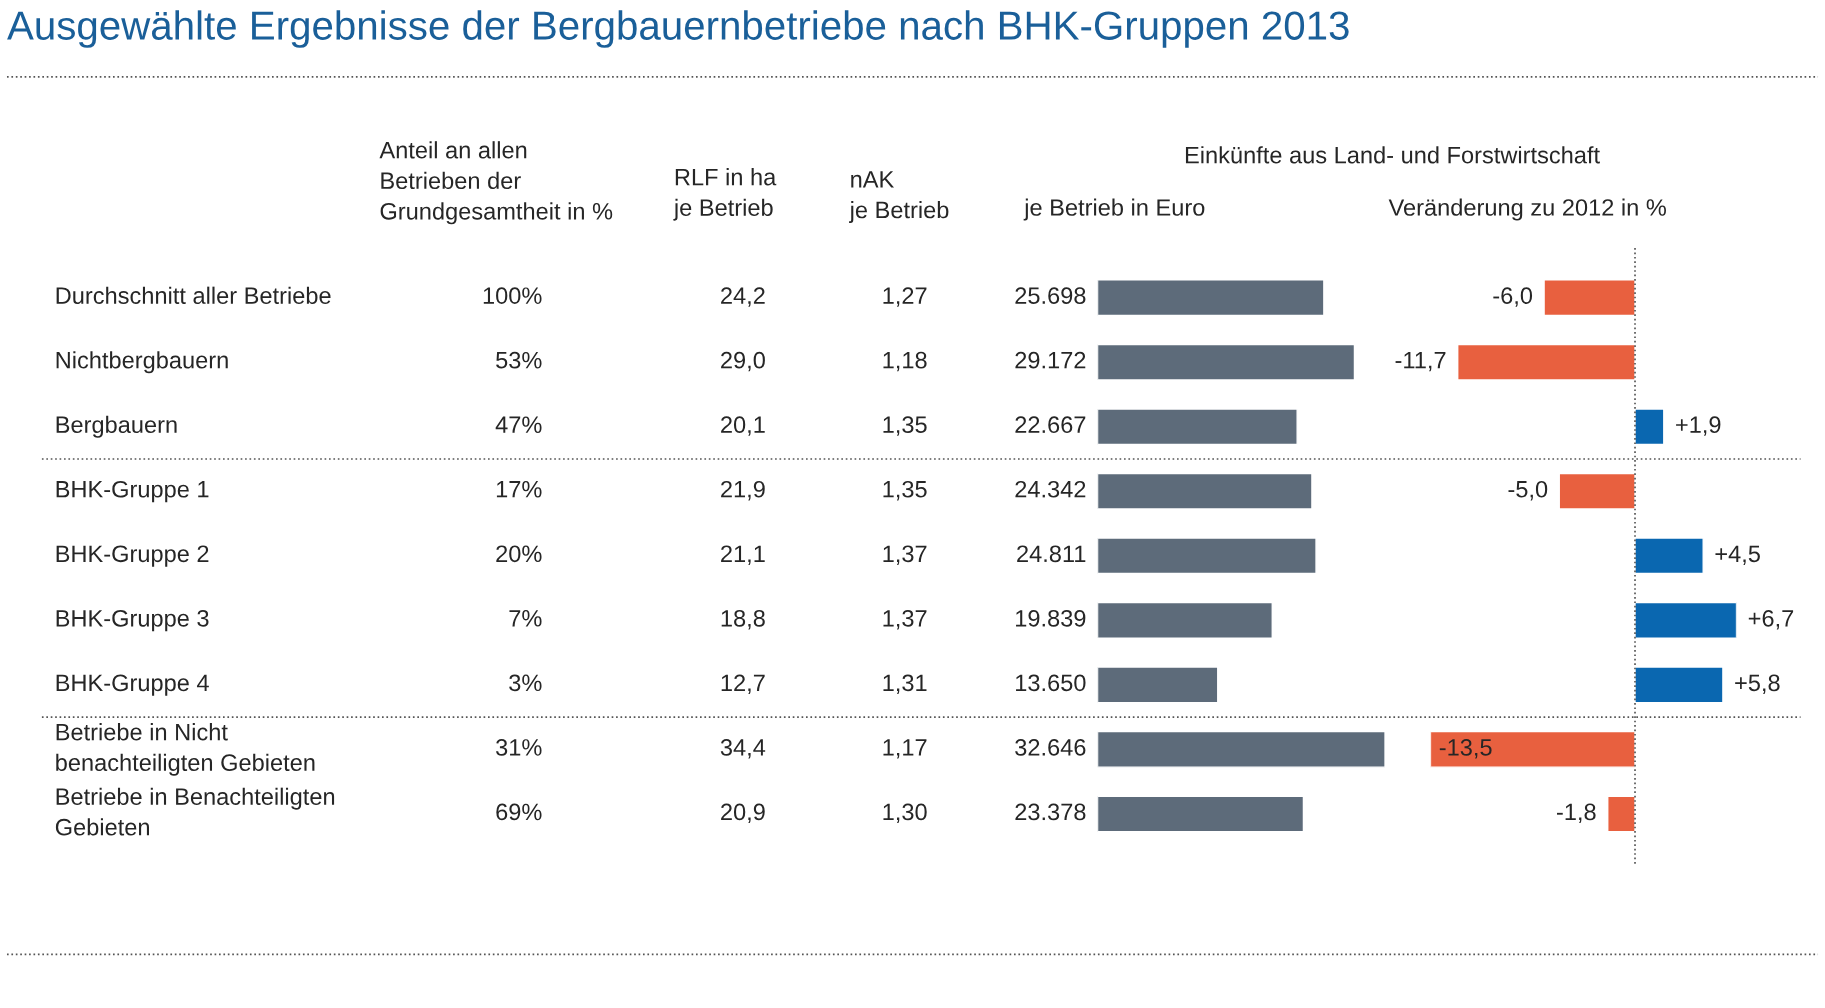  What do you see at coordinates (1737, 555) in the screenshot?
I see `data-label: +4,5` at bounding box center [1737, 555].